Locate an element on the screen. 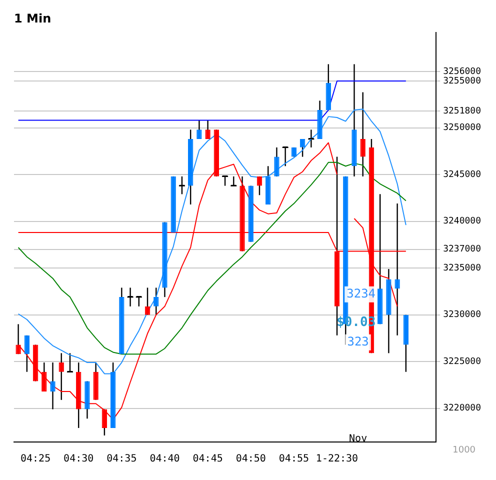  x-tick-label: 04:45 is located at coordinates (207, 459).